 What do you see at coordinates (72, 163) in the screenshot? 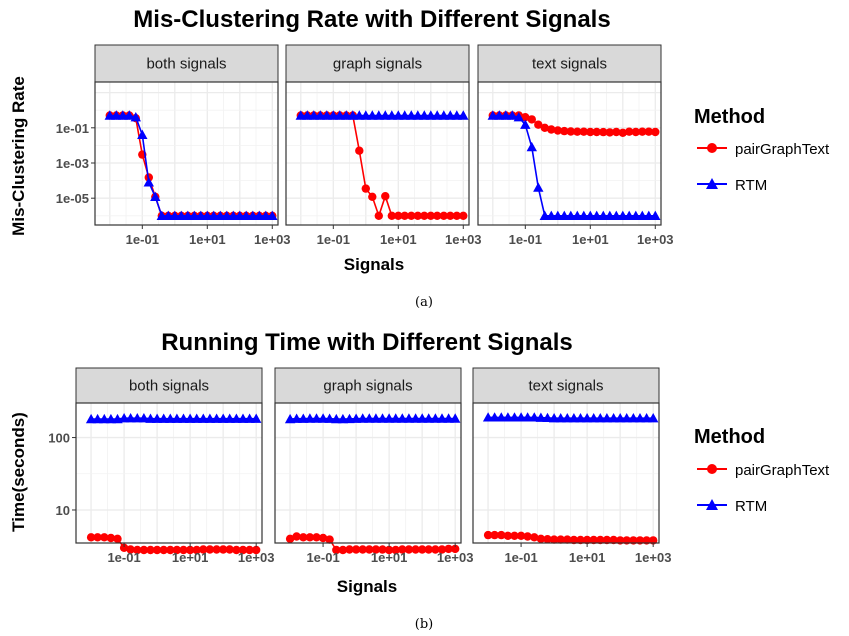
I see `chart-a-y-tick-label: 1e-03` at bounding box center [72, 163].